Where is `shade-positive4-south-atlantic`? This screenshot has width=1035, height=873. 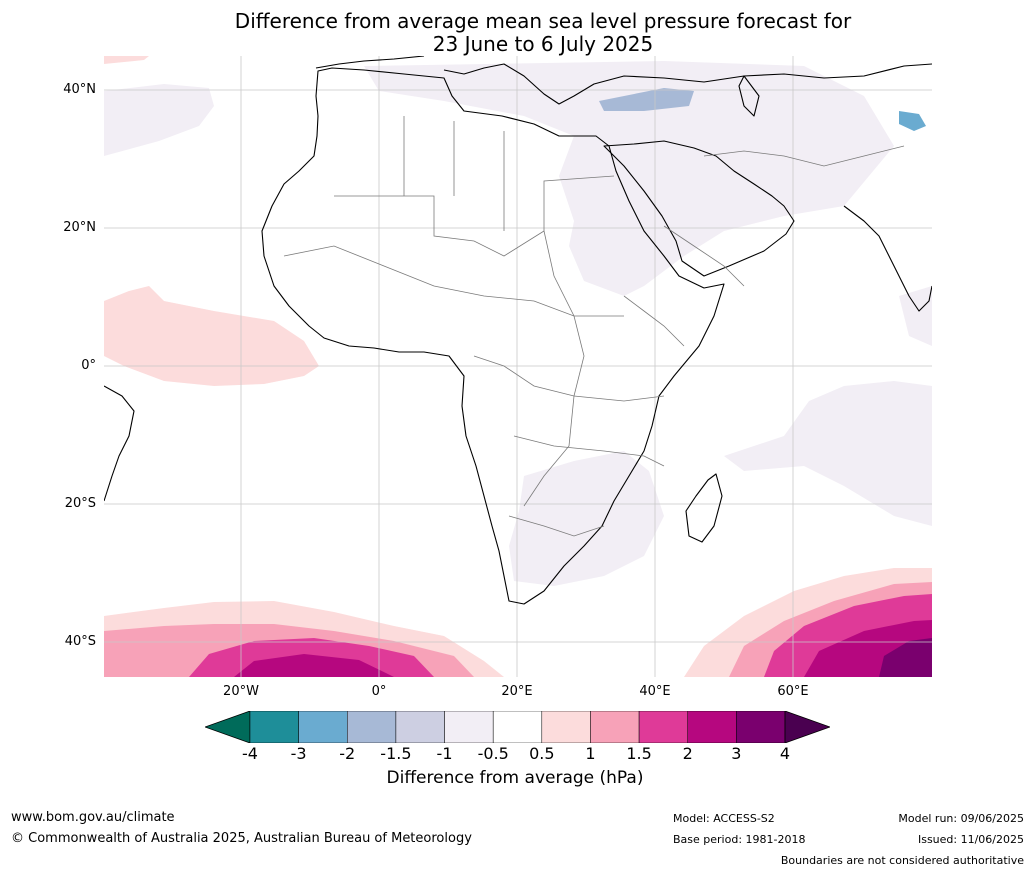
shade-positive4-south-atlantic is located at coordinates (314, 665).